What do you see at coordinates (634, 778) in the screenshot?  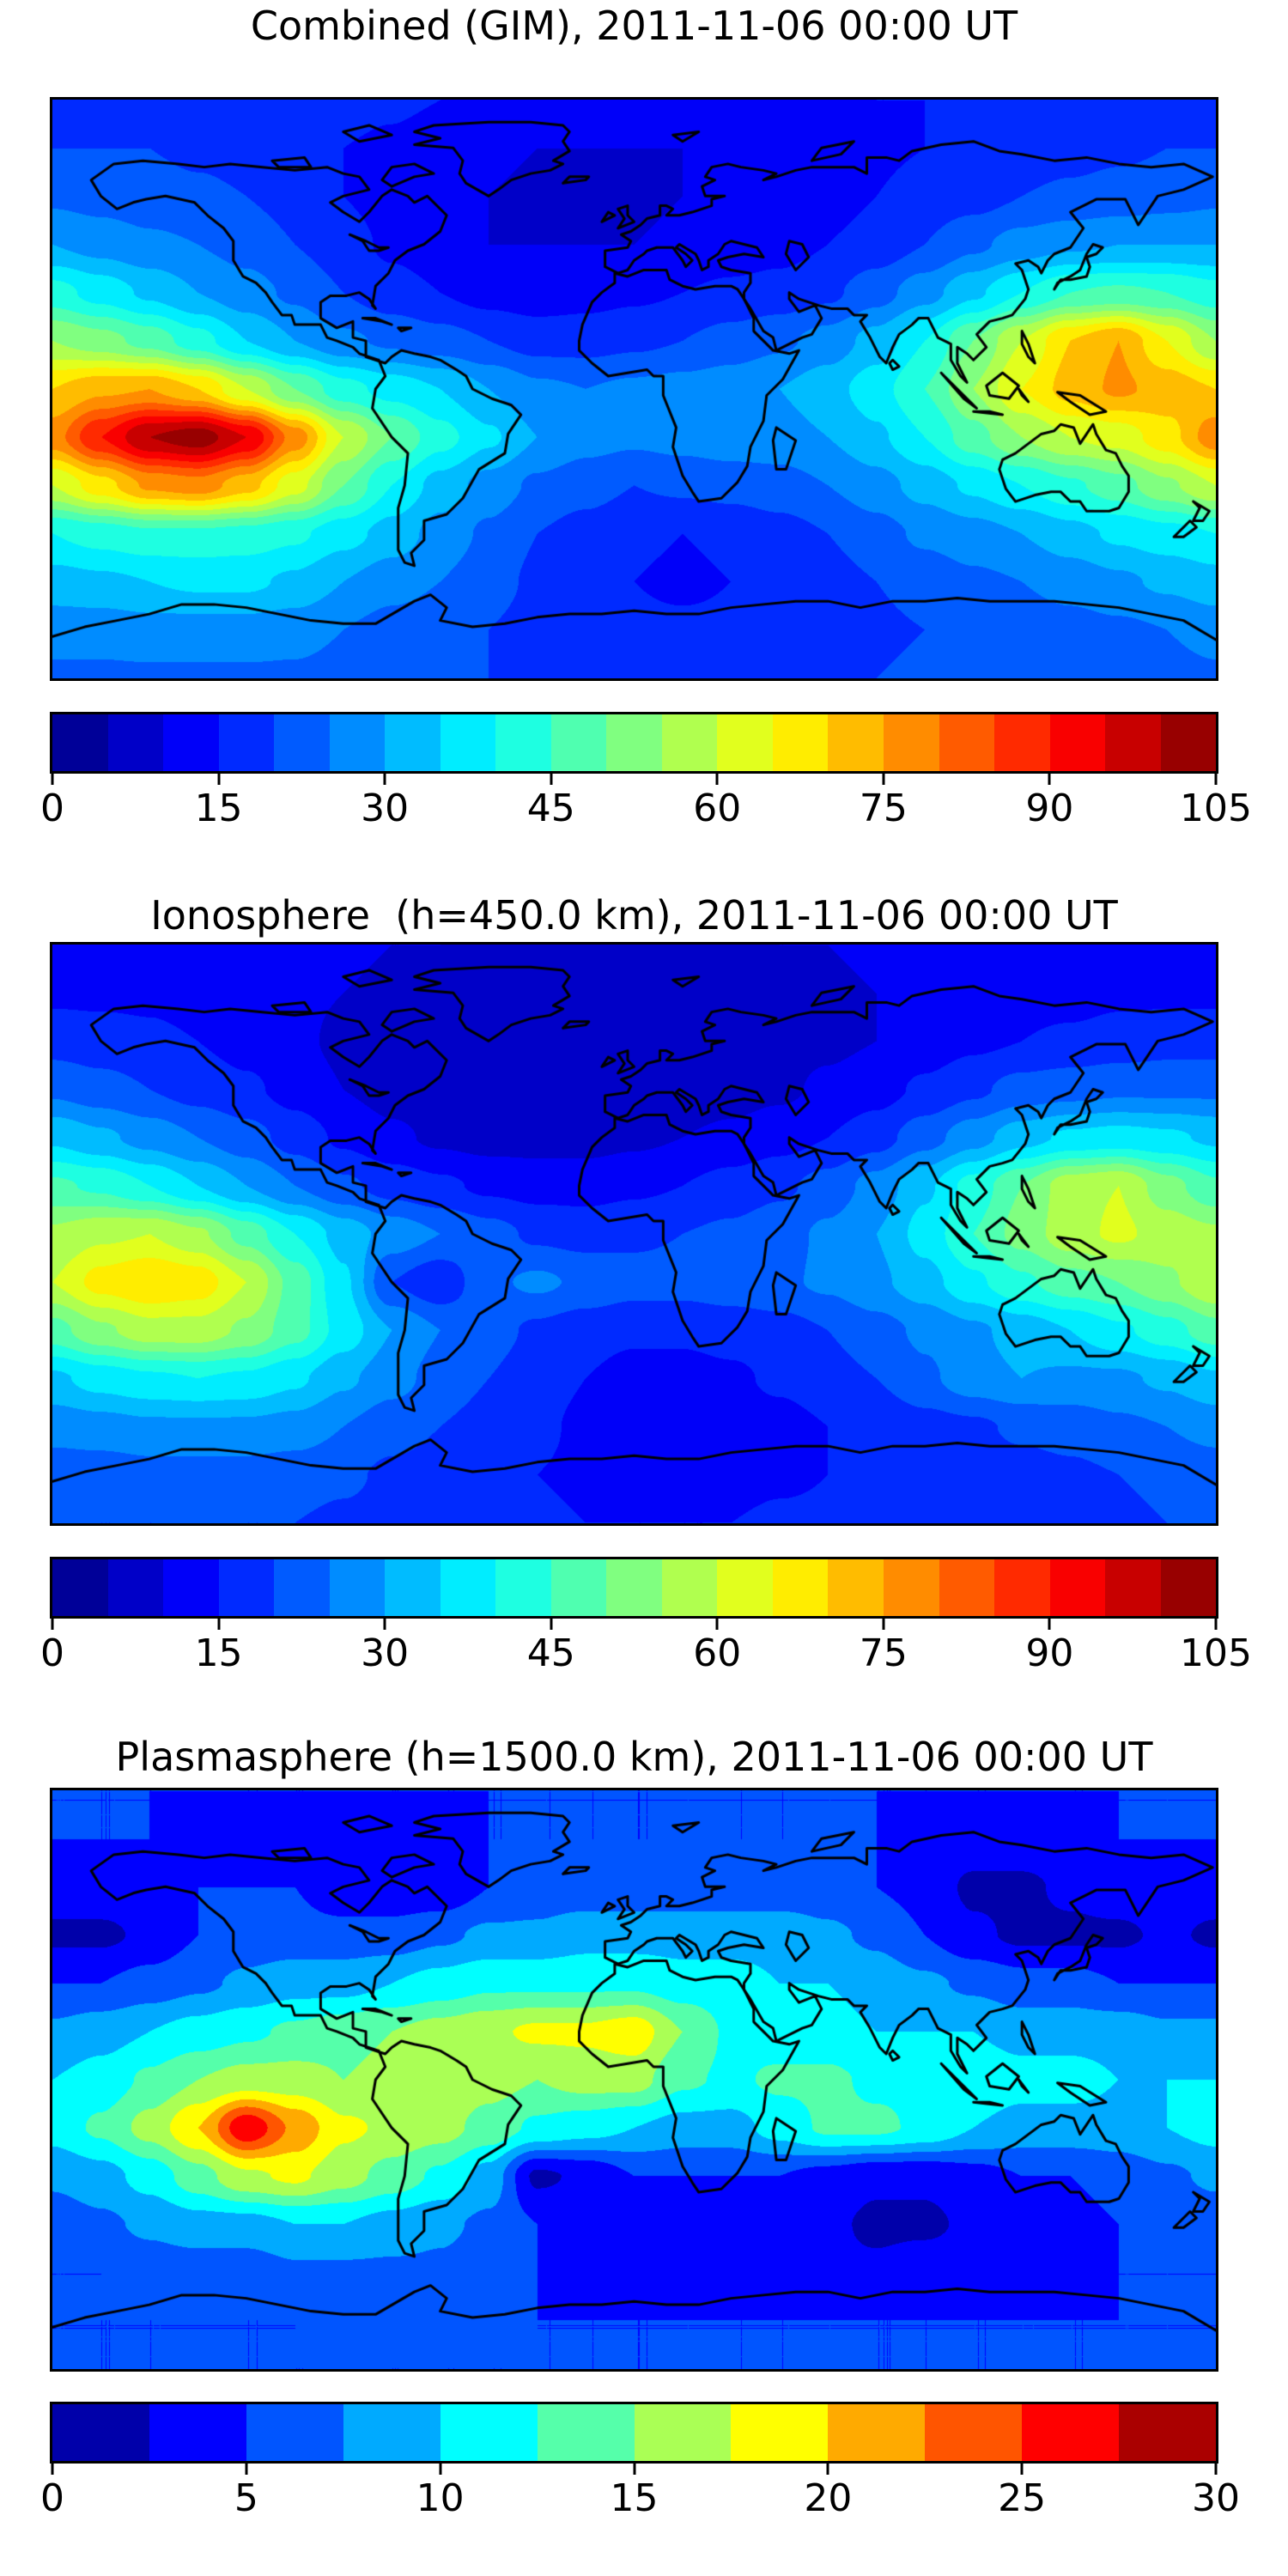 I see `colorbar-ticks-combined` at bounding box center [634, 778].